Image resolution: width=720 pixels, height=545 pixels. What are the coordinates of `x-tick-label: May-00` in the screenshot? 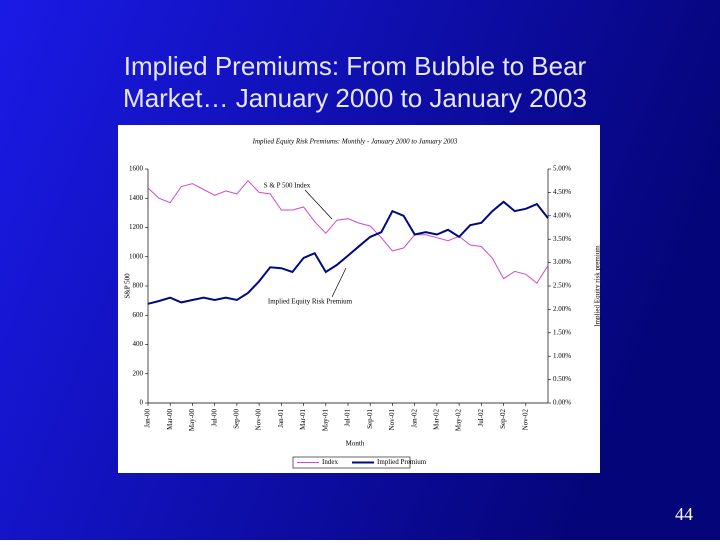 It's located at (192, 420).